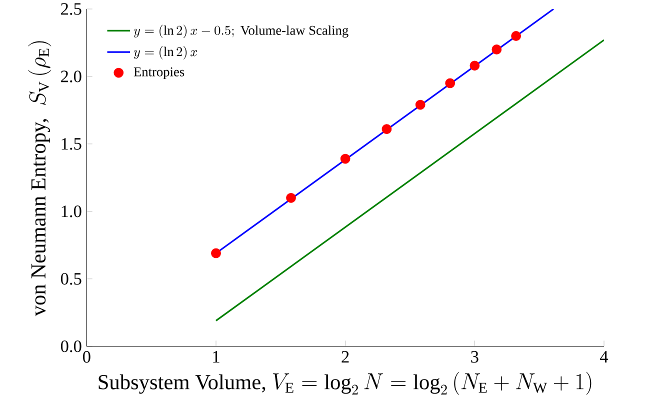 The width and height of the screenshot is (670, 417). Describe the element at coordinates (71, 346) in the screenshot. I see `y-tick-label: 0.0` at that location.